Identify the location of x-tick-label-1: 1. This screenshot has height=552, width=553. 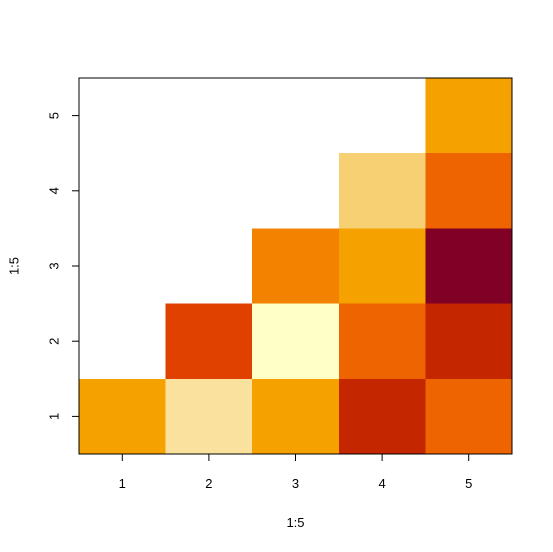
(122, 483).